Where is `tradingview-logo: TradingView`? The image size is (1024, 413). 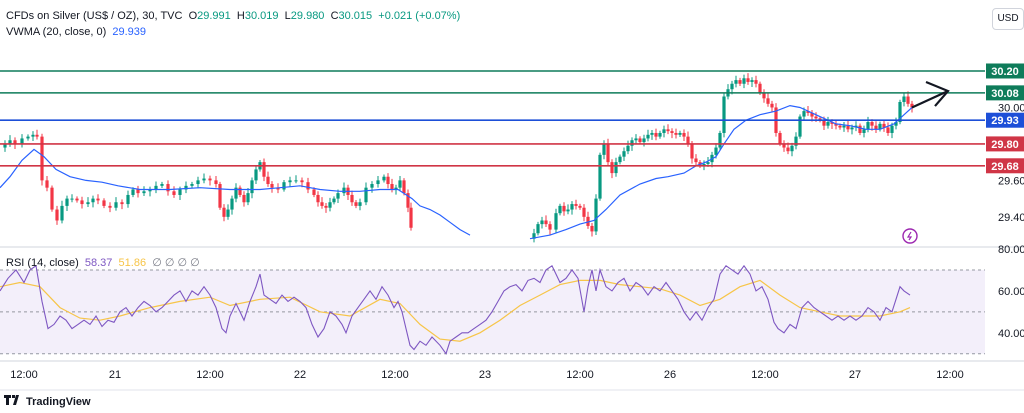
tradingview-logo: TradingView is located at coordinates (47, 401).